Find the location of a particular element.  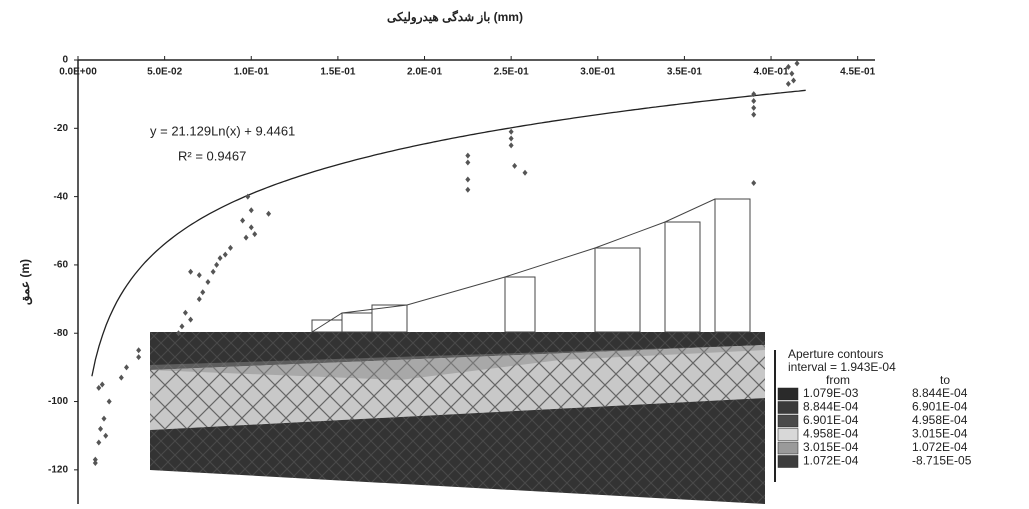

legend-to-value: 4.958E-04 is located at coordinates (940, 420).